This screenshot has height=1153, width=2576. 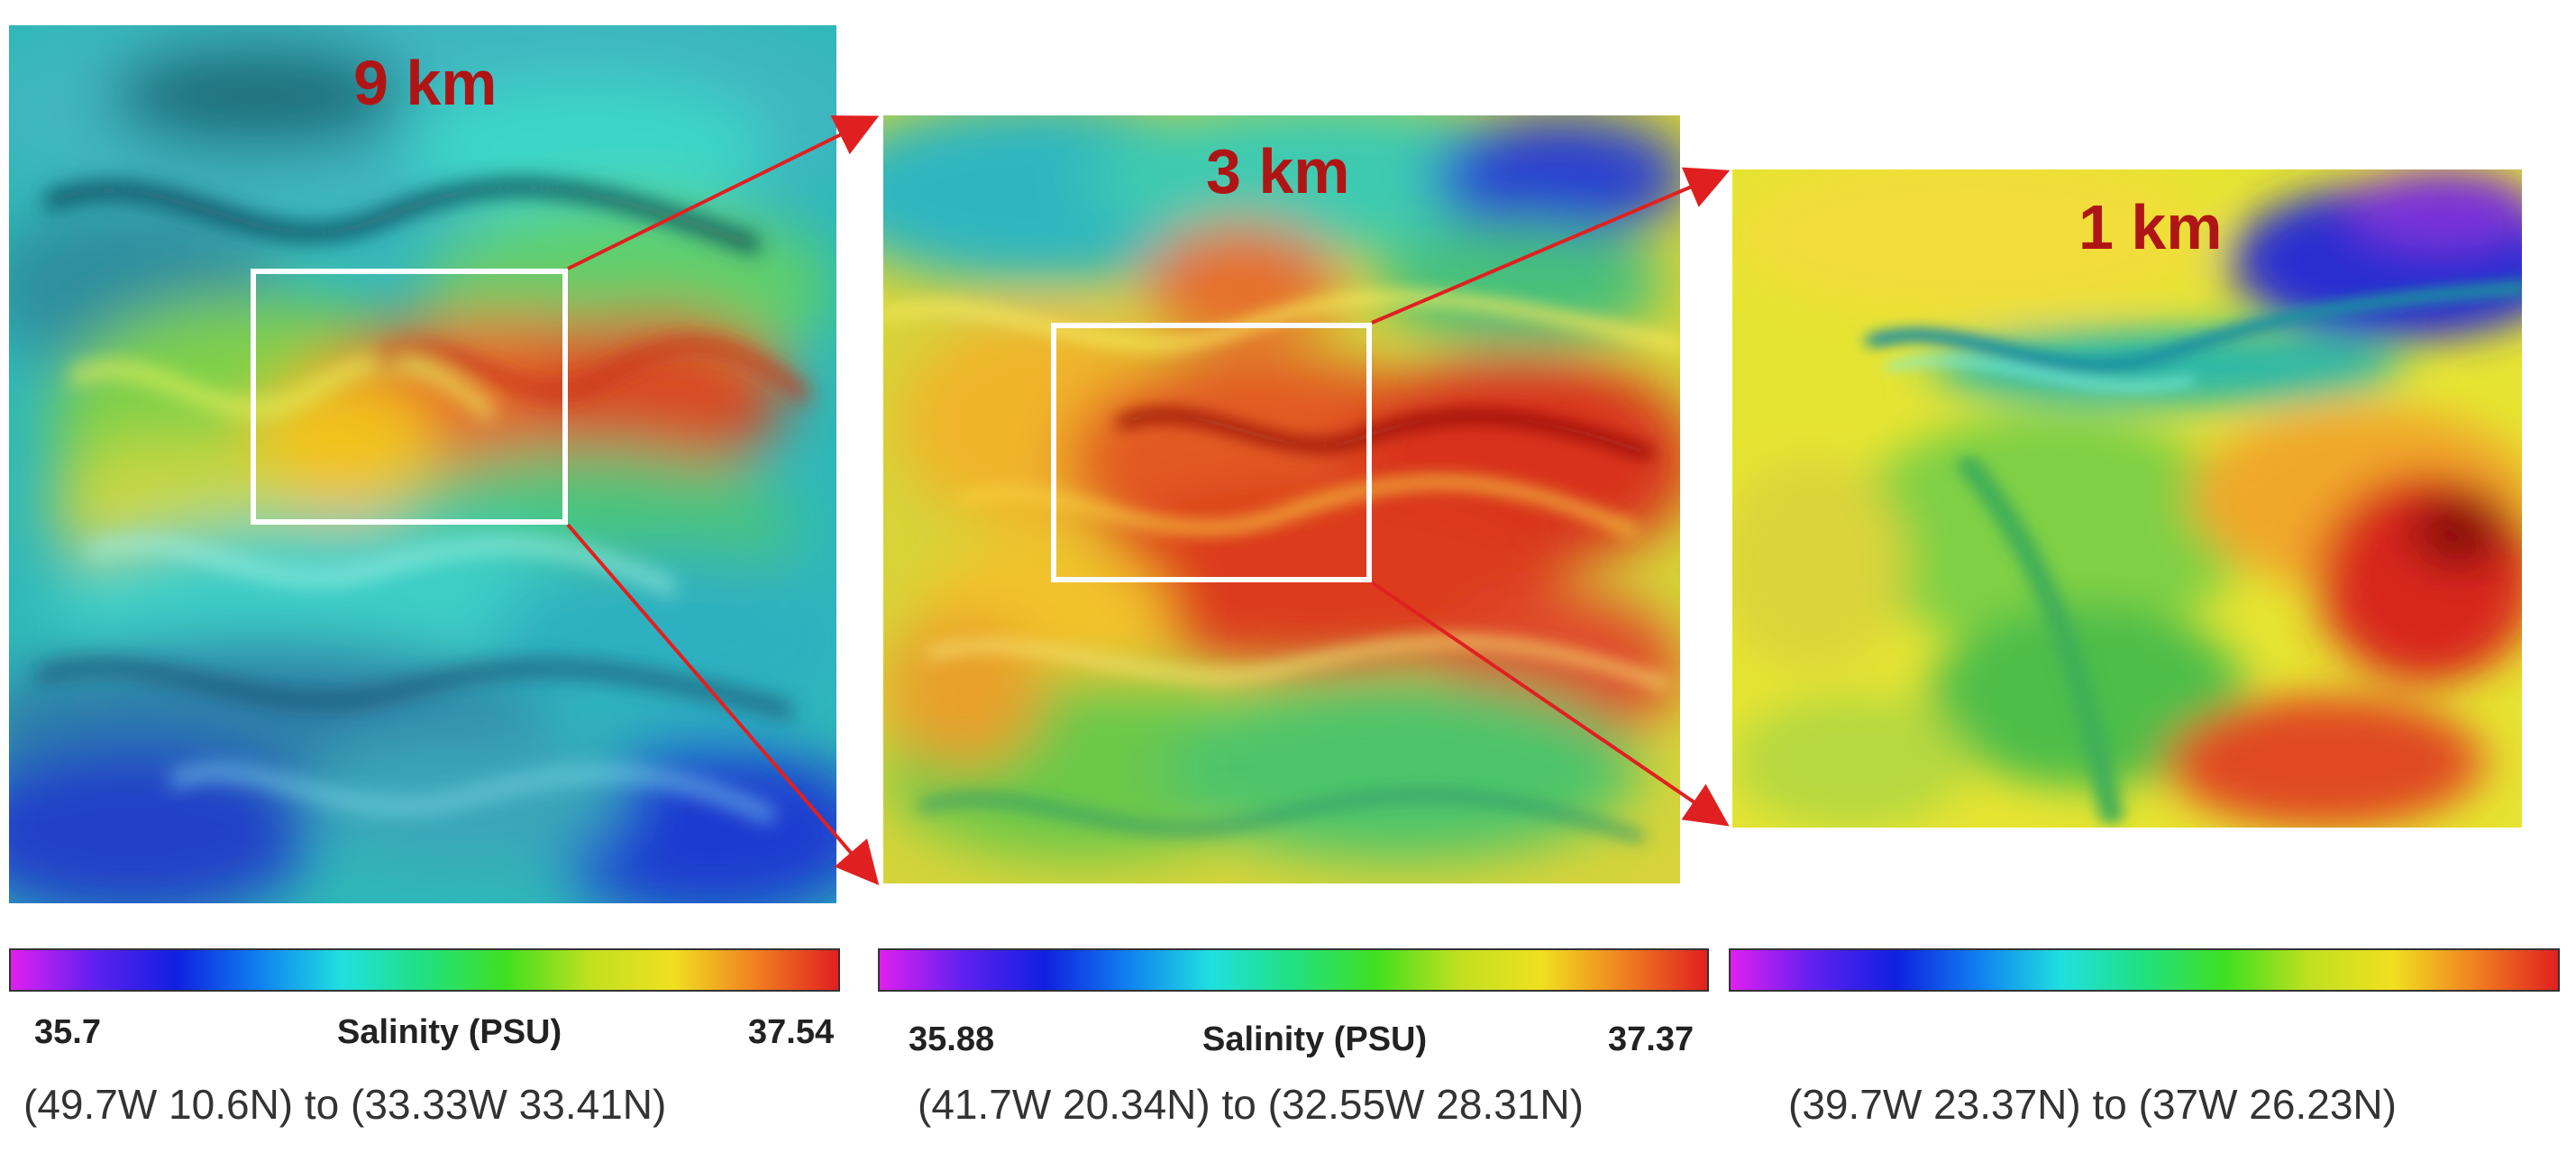 I want to click on resolution-label-3km: 3 km, so click(x=1278, y=171).